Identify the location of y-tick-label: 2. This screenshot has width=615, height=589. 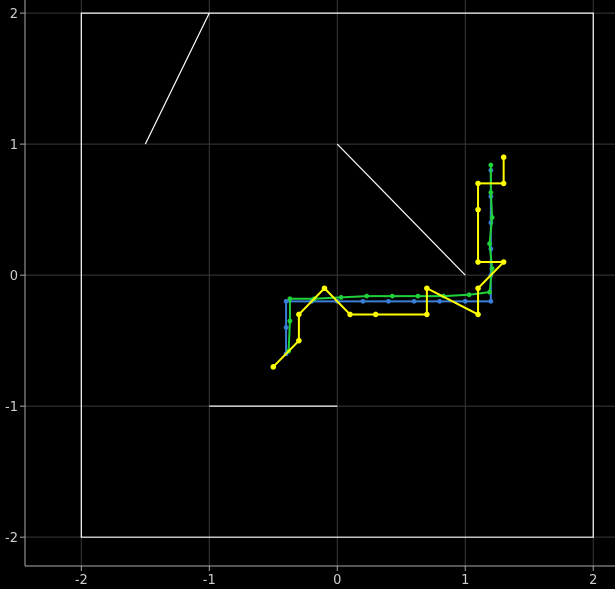
(14, 14).